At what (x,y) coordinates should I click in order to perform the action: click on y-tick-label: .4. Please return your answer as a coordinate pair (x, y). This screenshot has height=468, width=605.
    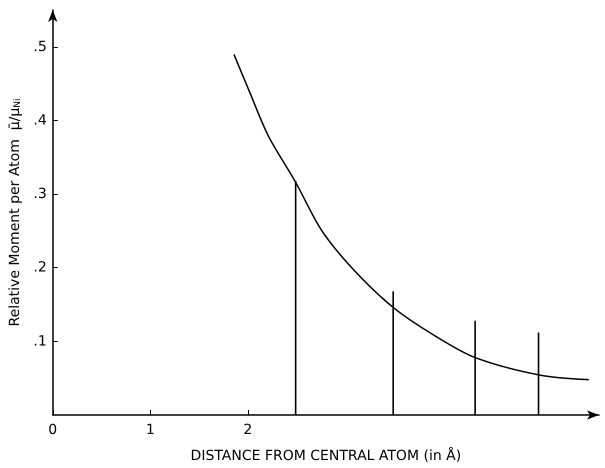
    Looking at the image, I should click on (40, 120).